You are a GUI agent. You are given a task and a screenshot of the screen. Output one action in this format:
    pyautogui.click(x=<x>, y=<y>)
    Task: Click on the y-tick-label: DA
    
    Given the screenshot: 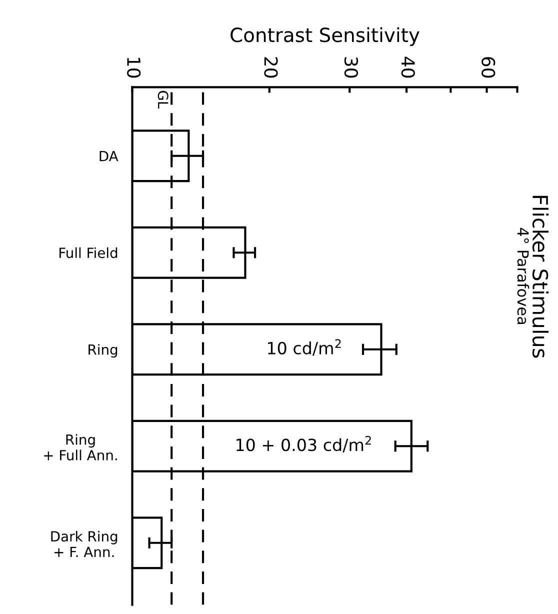 What is the action you would take?
    pyautogui.click(x=109, y=156)
    